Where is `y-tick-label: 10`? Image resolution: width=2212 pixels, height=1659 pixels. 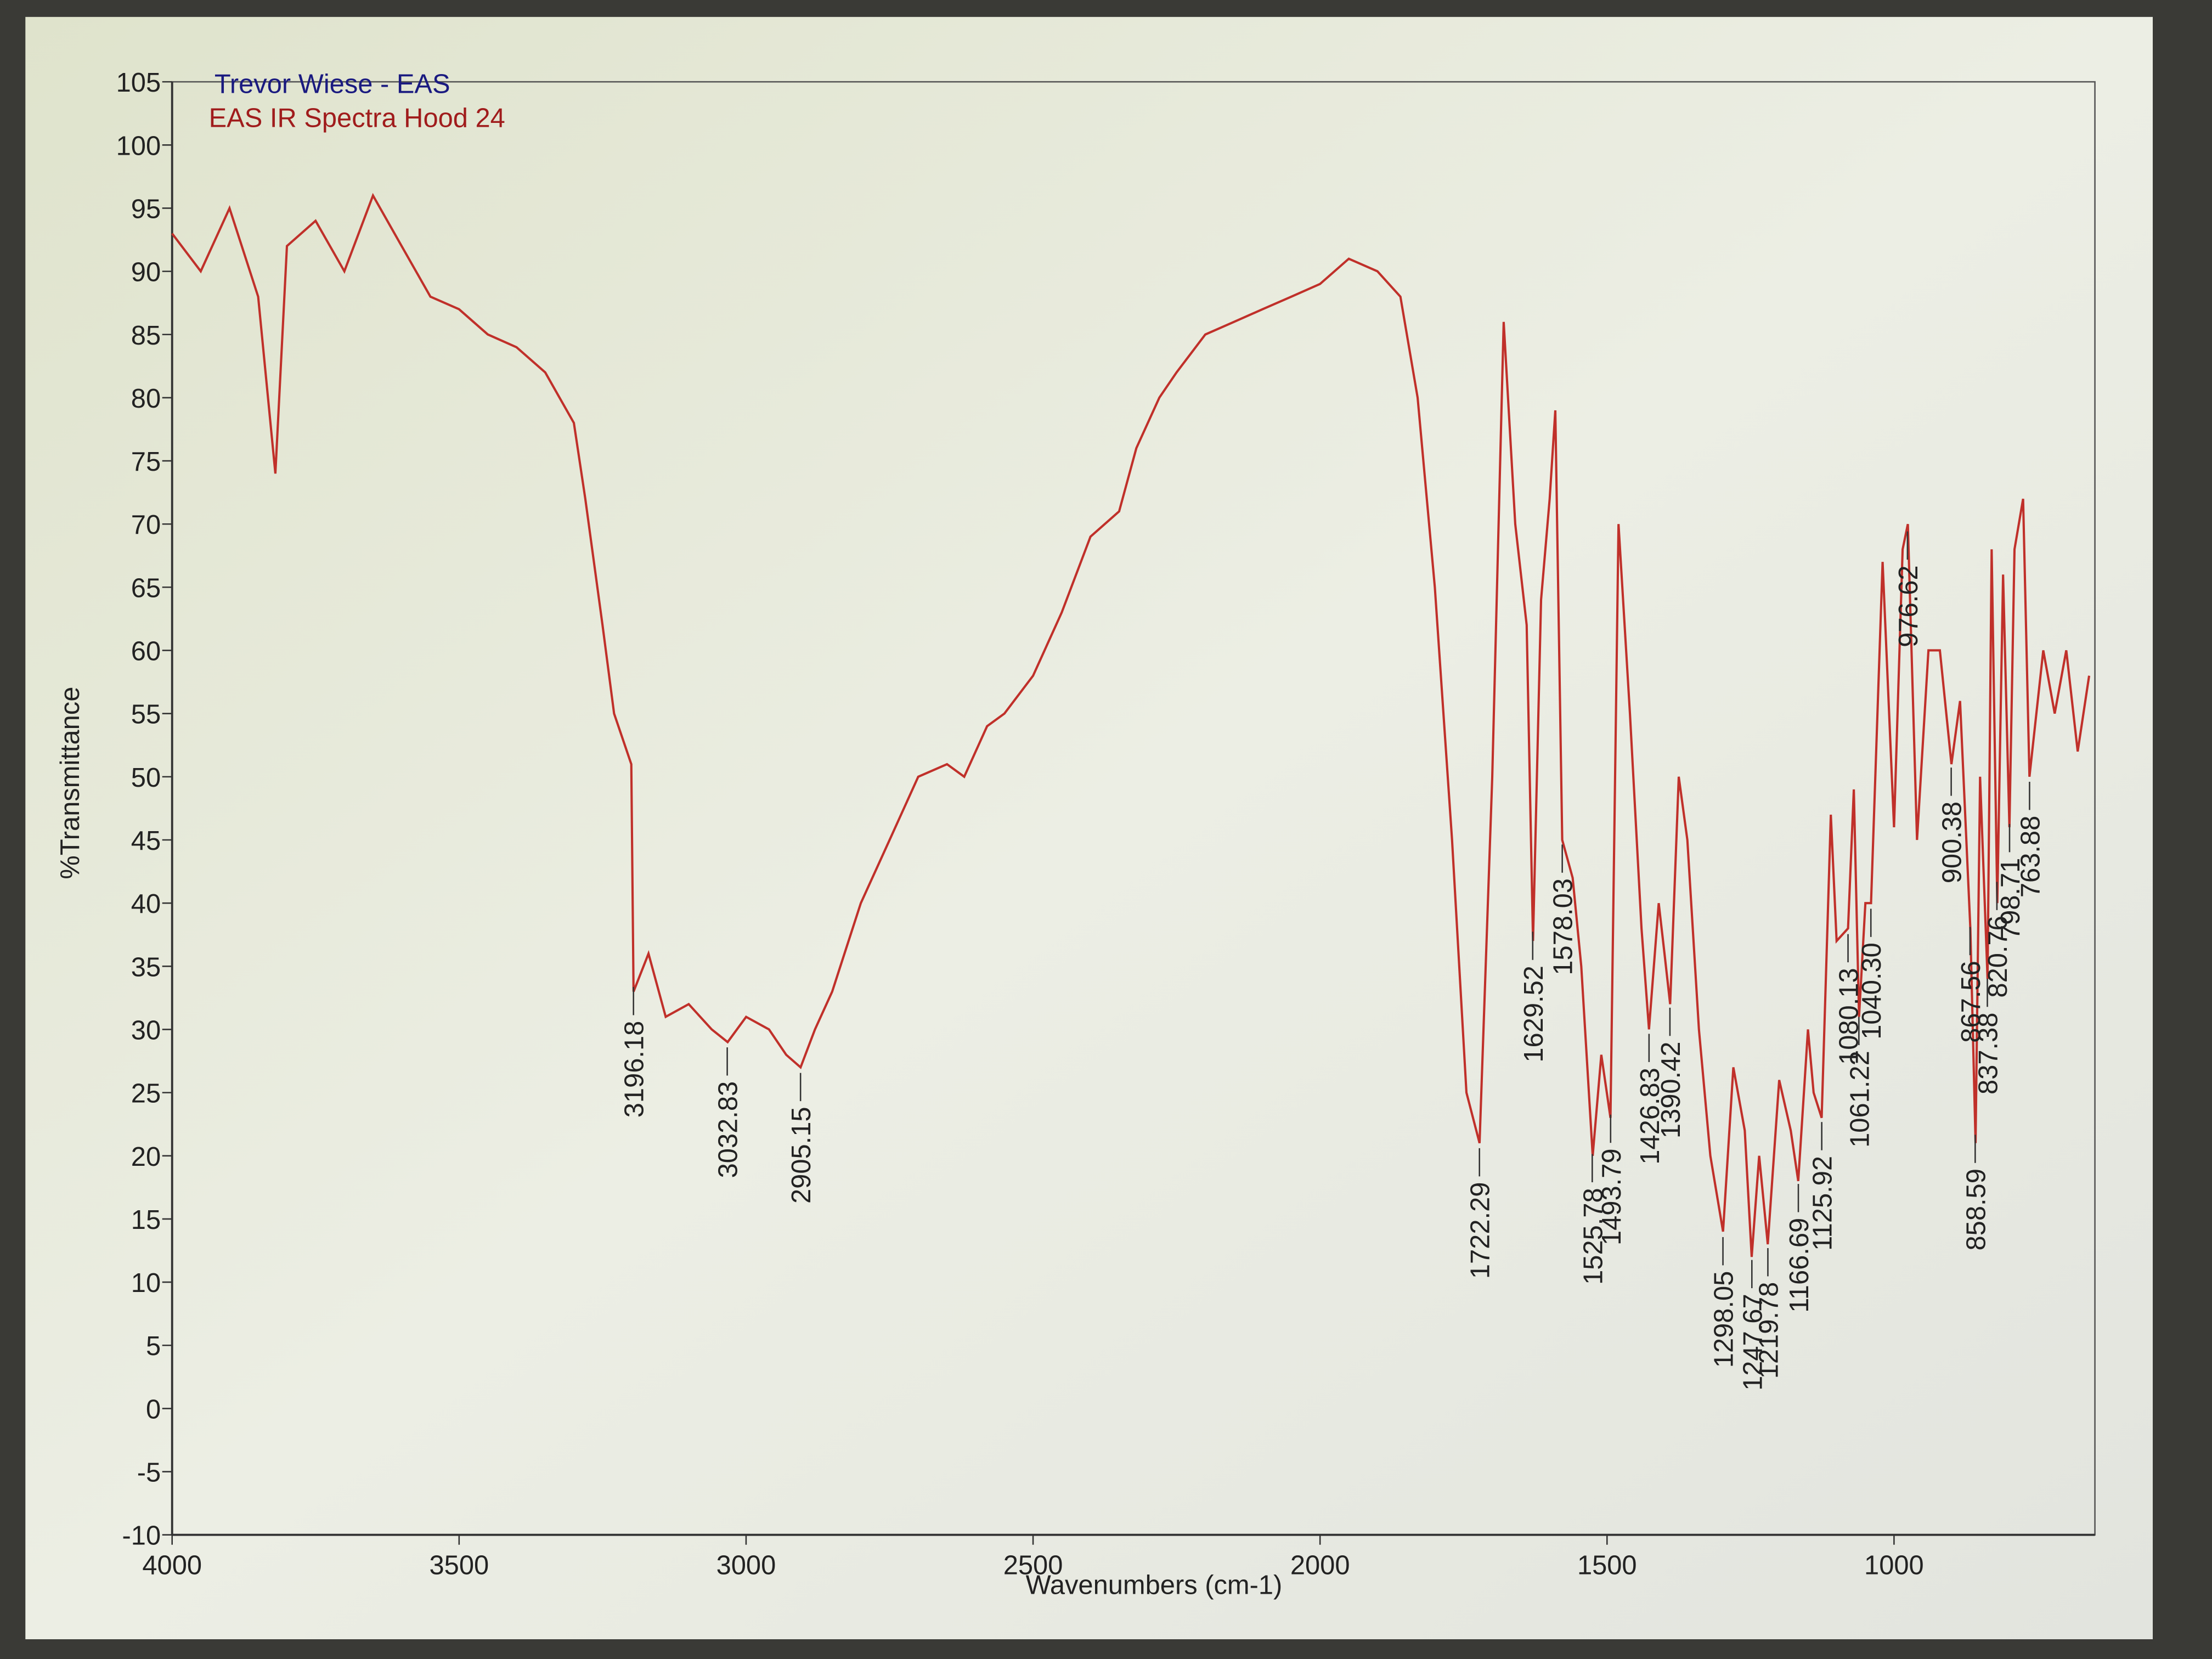 y-tick-label: 10 is located at coordinates (146, 1283).